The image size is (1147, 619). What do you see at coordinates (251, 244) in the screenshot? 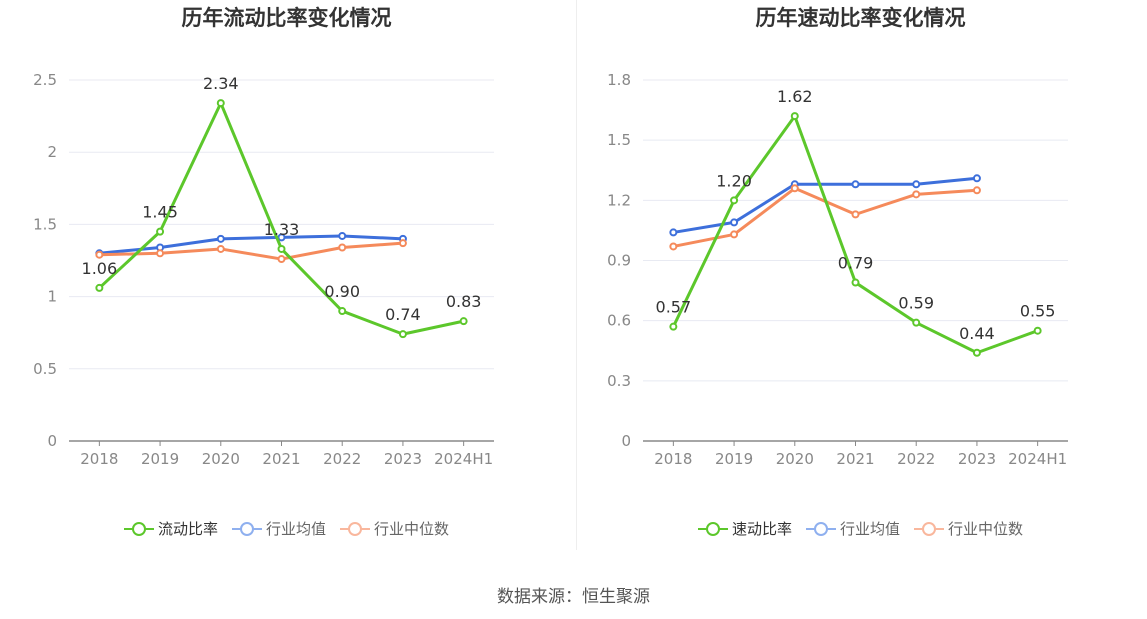
I see `industry-average-line` at bounding box center [251, 244].